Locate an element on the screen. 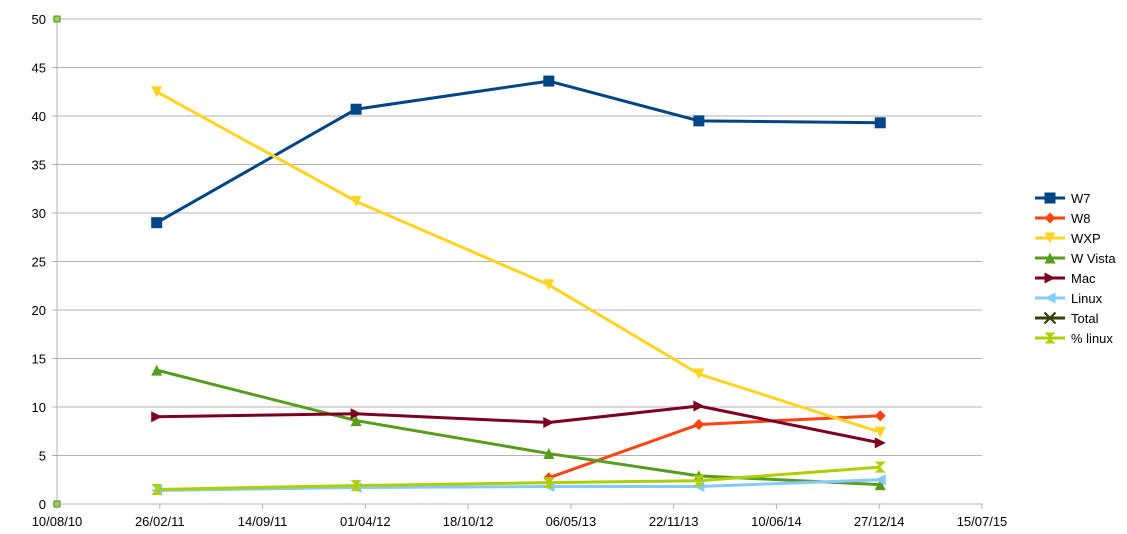 Image resolution: width=1127 pixels, height=534 pixels. legend-item-wxp: WXP is located at coordinates (1068, 238).